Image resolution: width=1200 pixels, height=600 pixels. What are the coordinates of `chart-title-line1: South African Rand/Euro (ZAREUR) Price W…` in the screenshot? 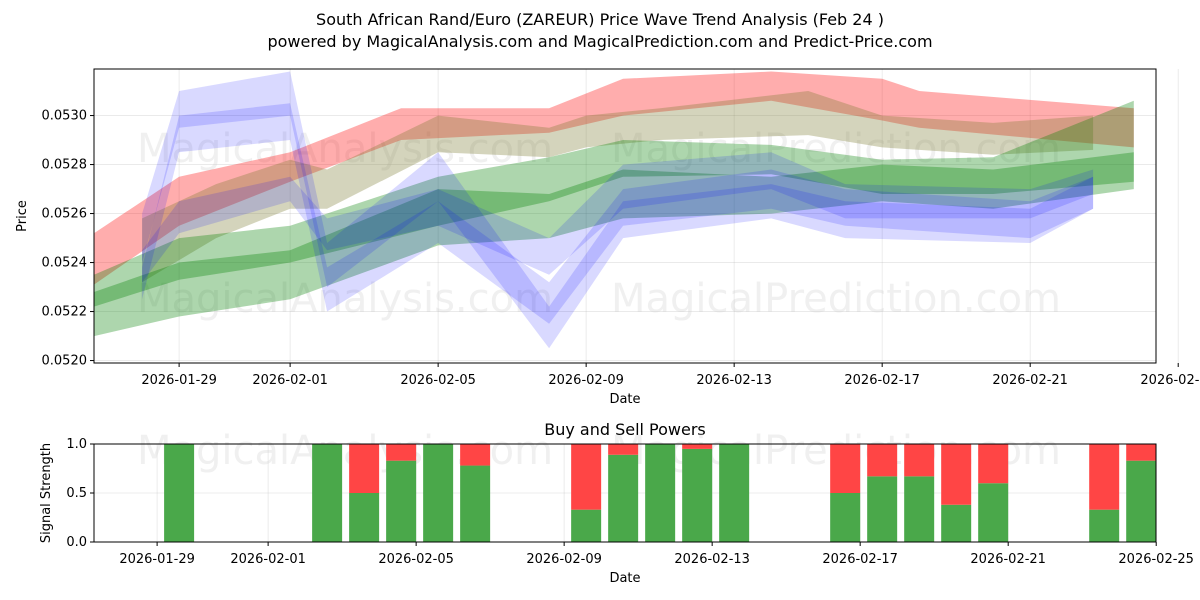 It's located at (600, 19).